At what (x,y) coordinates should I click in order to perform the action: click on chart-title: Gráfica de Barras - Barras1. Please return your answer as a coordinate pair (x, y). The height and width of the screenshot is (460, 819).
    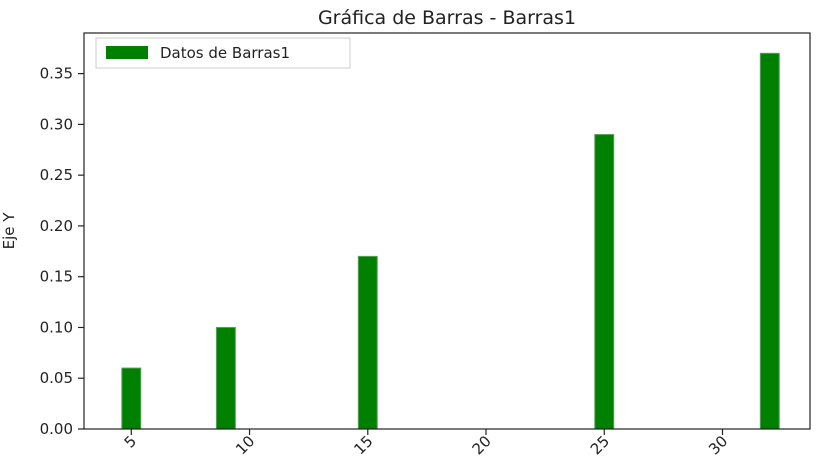
    Looking at the image, I should click on (447, 18).